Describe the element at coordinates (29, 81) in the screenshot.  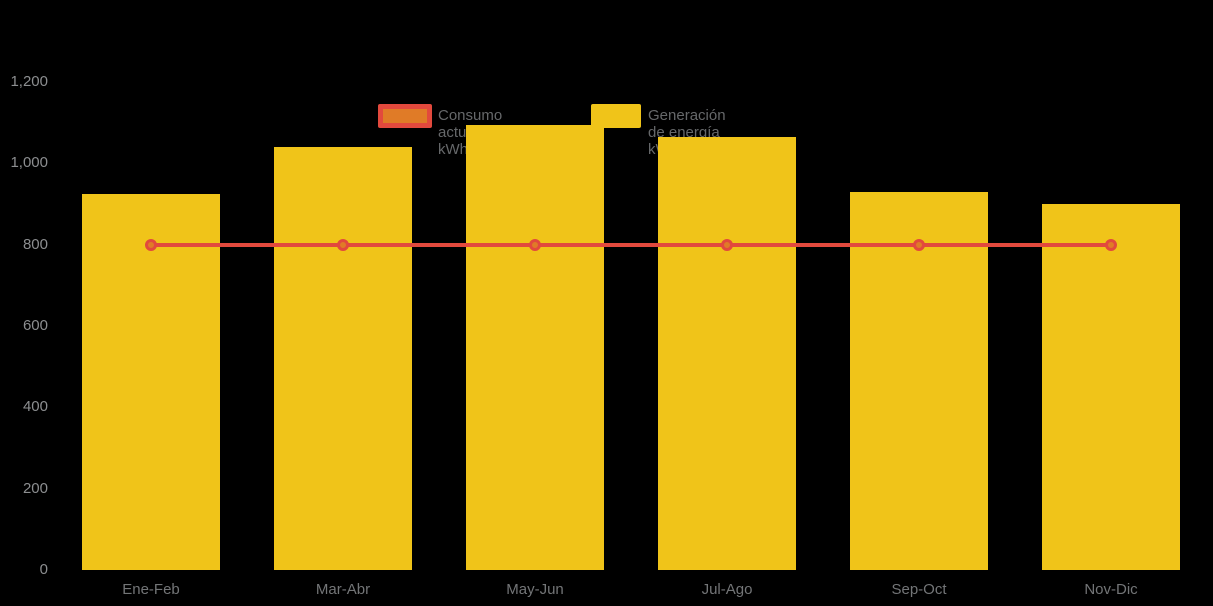
I see `y-axis-label: 1,200` at that location.